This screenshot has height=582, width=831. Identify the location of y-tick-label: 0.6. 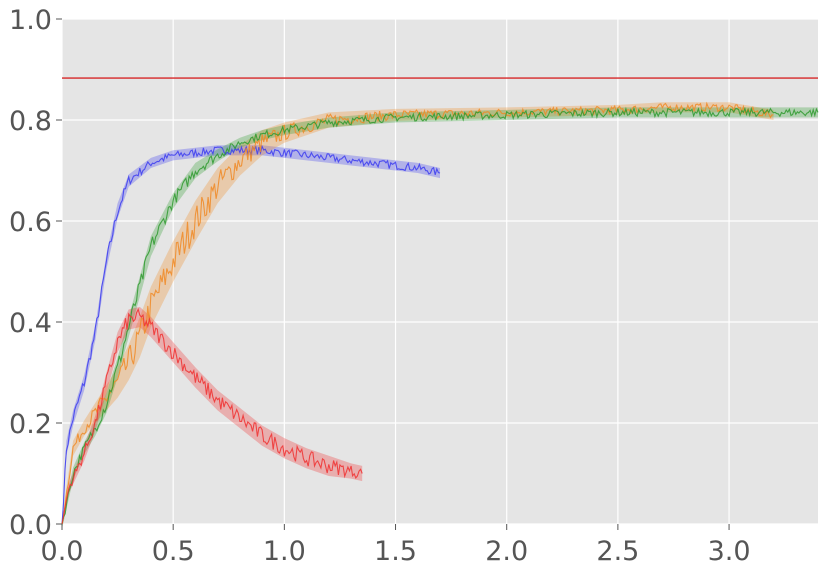
(30, 222).